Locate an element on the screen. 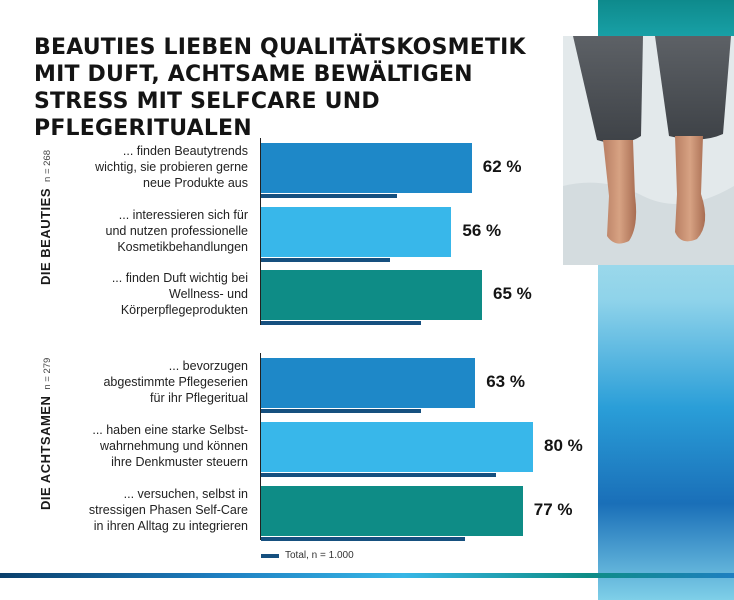  category-label-line: ... finden Beautytrends is located at coordinates (185, 151).